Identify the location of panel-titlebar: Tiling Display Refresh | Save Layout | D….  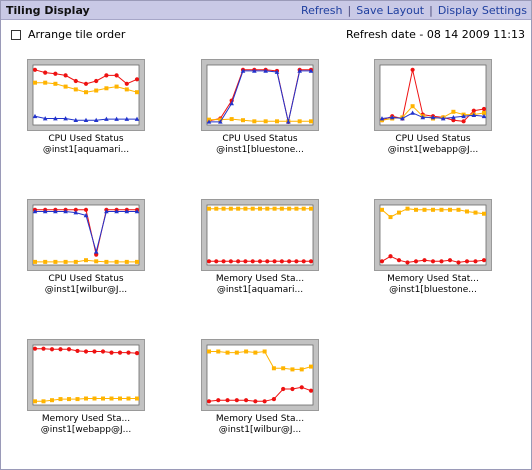
(266, 10).